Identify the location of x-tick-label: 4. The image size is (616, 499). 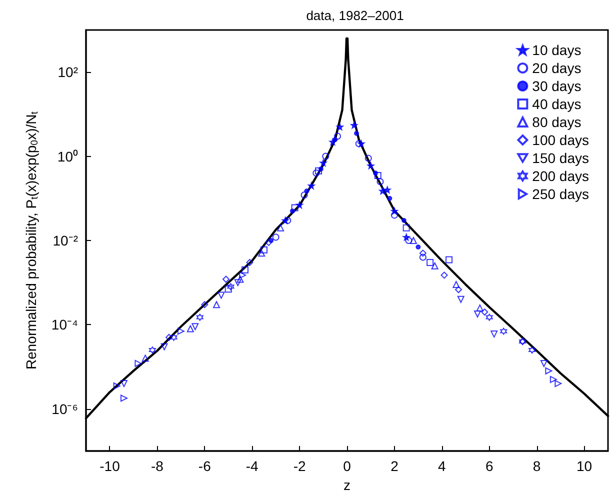
(442, 466).